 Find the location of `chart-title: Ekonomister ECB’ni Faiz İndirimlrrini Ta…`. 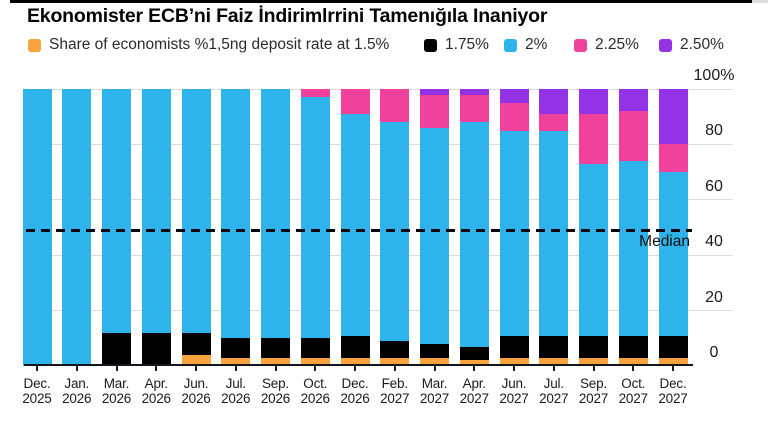

chart-title: Ekonomister ECB’ni Faiz İndirimlrrini Ta… is located at coordinates (287, 16).